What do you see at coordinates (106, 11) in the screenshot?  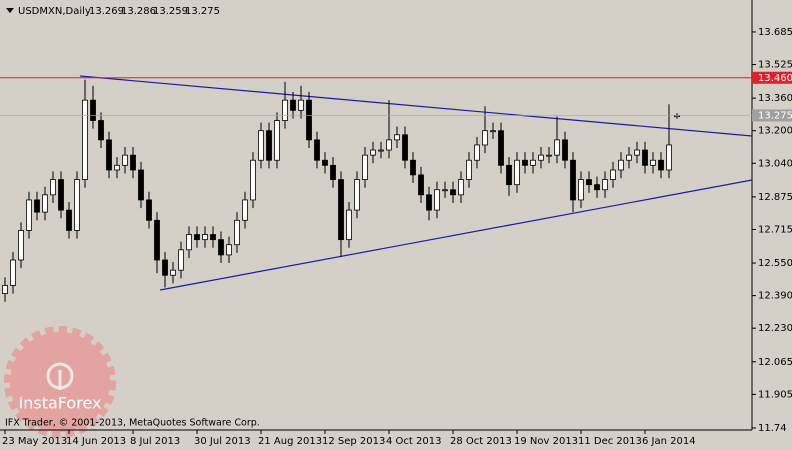 I see `ohlc-open: 13.269` at bounding box center [106, 11].